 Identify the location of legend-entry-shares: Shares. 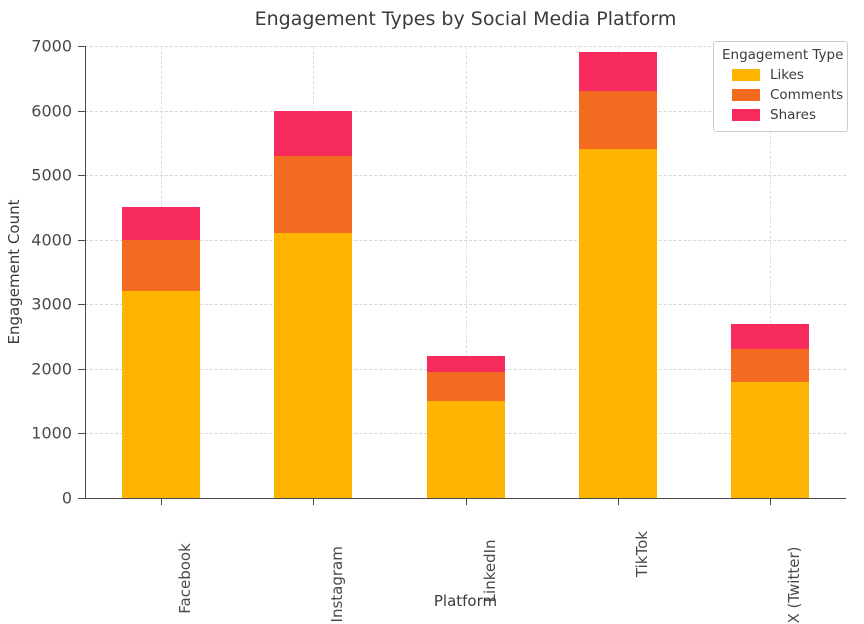
(780, 115).